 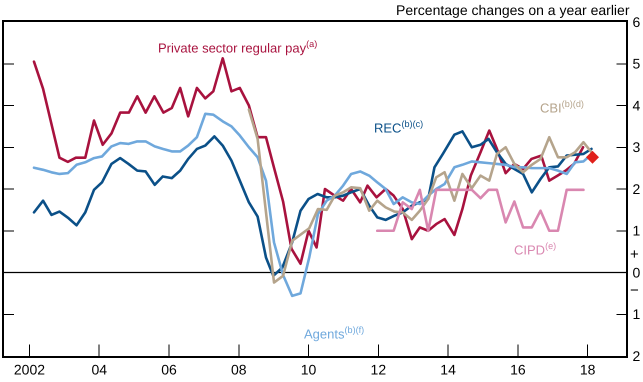 I want to click on x-tick-label: 2002, so click(x=30, y=370).